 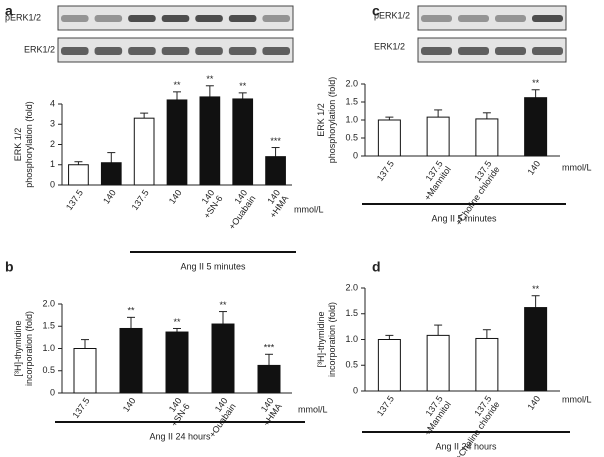 What do you see at coordinates (52, 144) in the screenshot?
I see `y-tick-label: 2` at bounding box center [52, 144].